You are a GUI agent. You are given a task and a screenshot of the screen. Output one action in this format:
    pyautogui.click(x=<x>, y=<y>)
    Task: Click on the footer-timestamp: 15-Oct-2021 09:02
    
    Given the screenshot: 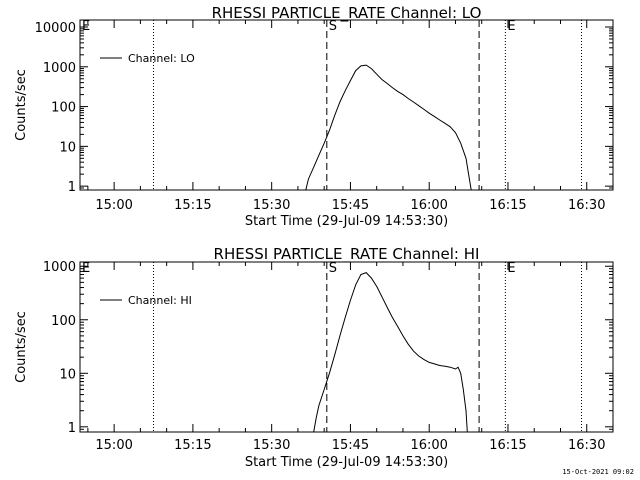 What is the action you would take?
    pyautogui.click(x=598, y=472)
    